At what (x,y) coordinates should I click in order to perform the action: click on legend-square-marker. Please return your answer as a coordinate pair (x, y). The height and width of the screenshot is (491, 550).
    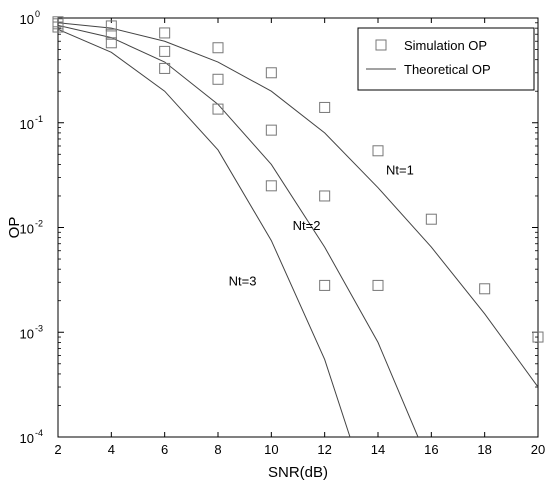
    Looking at the image, I should click on (381, 45).